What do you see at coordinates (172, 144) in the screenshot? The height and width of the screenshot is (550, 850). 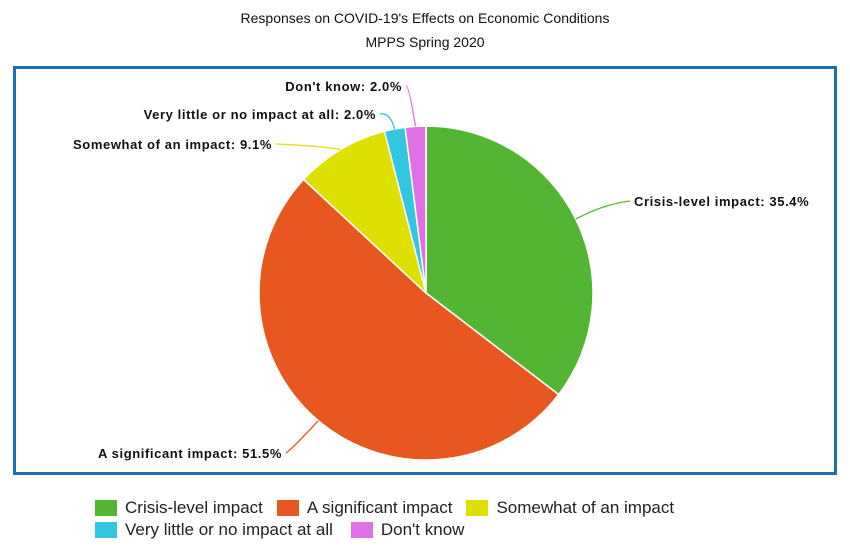 I see `data-label: Somewhat of an impact: 9.1%` at bounding box center [172, 144].